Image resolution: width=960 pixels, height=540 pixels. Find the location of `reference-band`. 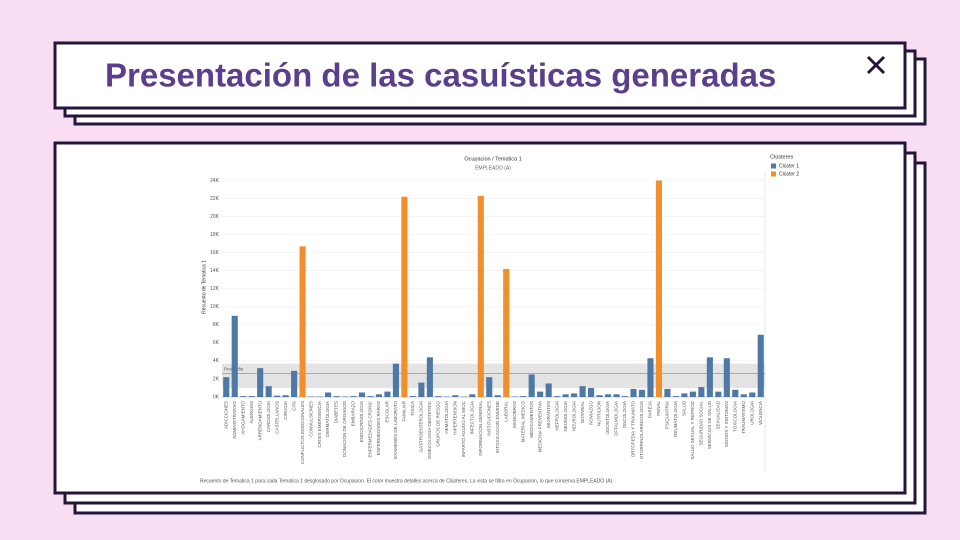

reference-band is located at coordinates (493, 375).